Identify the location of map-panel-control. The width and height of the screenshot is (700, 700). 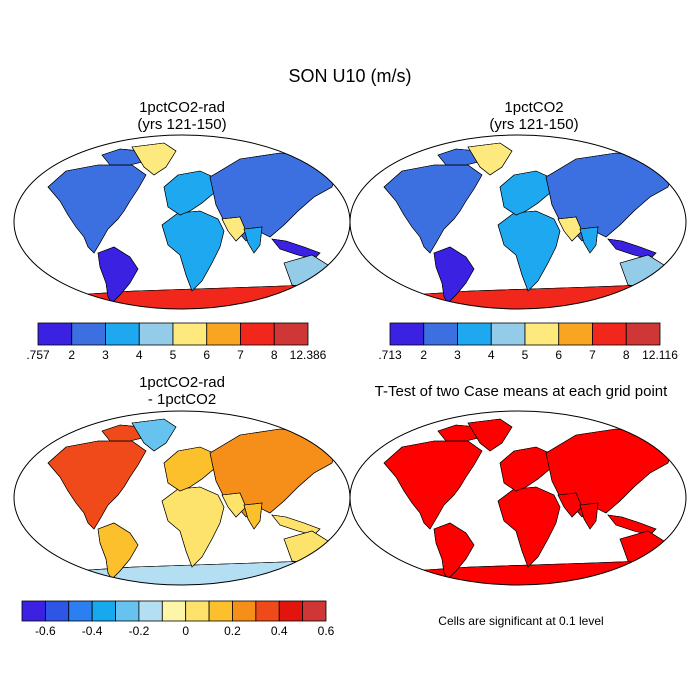
(518, 222).